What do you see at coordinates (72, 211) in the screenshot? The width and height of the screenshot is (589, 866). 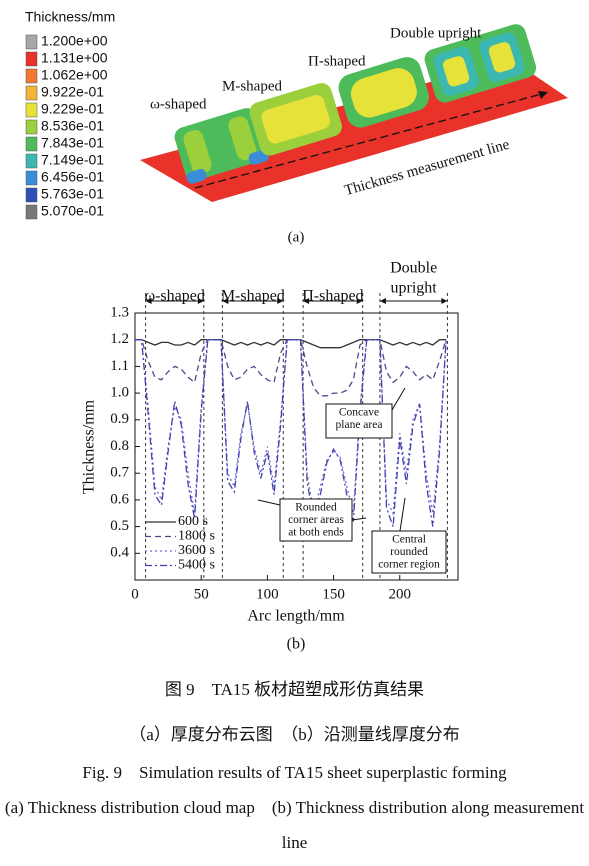 I see `legend-label: 5.070e-01` at bounding box center [72, 211].